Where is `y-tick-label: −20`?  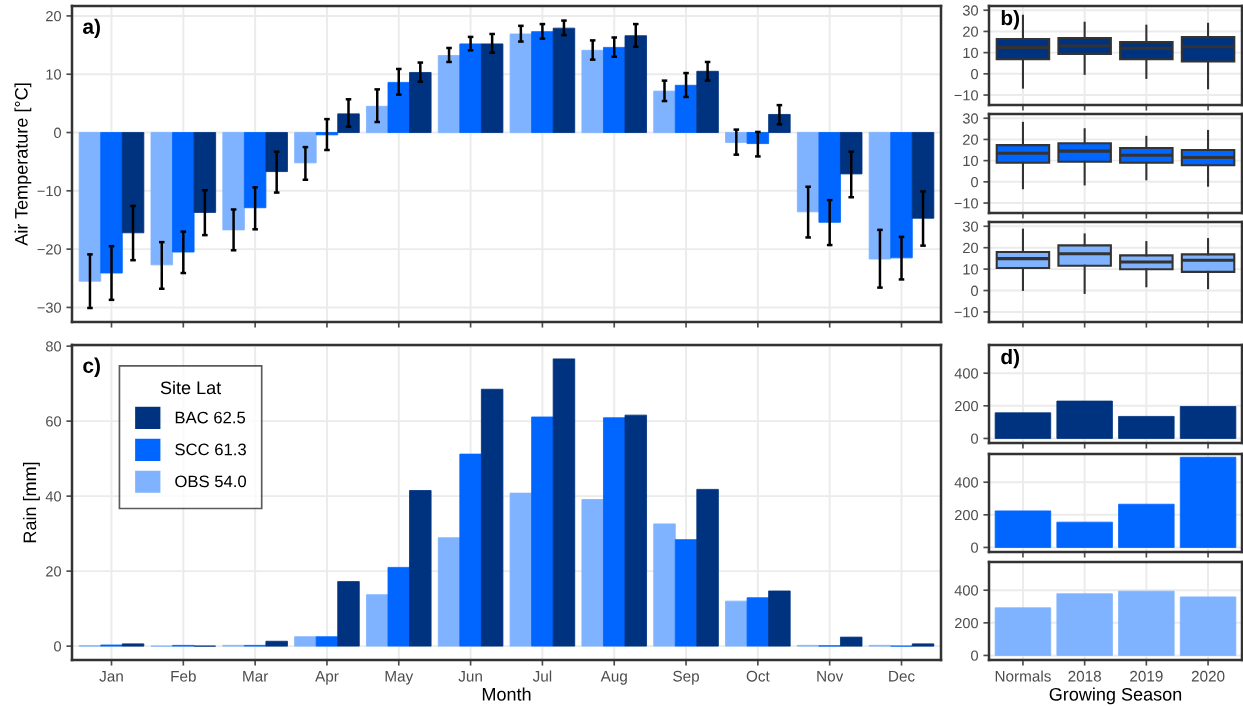
y-tick-label: −20 is located at coordinates (49, 249).